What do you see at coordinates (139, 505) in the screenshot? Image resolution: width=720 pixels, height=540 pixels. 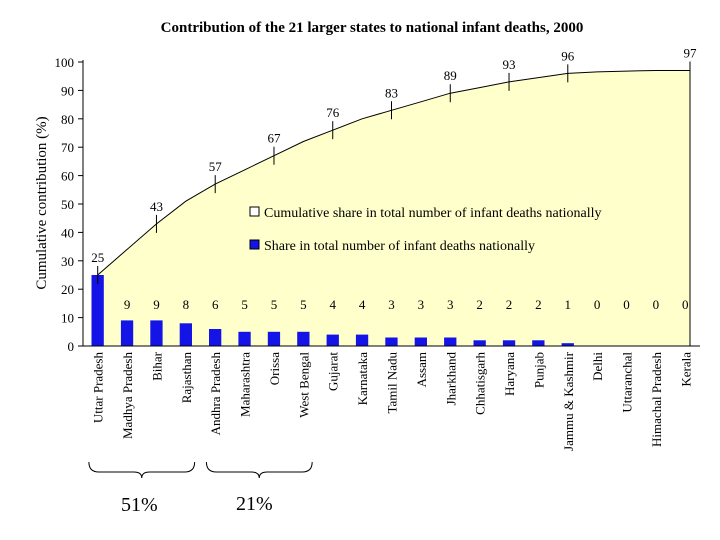 I see `group-label-51: 51%` at bounding box center [139, 505].